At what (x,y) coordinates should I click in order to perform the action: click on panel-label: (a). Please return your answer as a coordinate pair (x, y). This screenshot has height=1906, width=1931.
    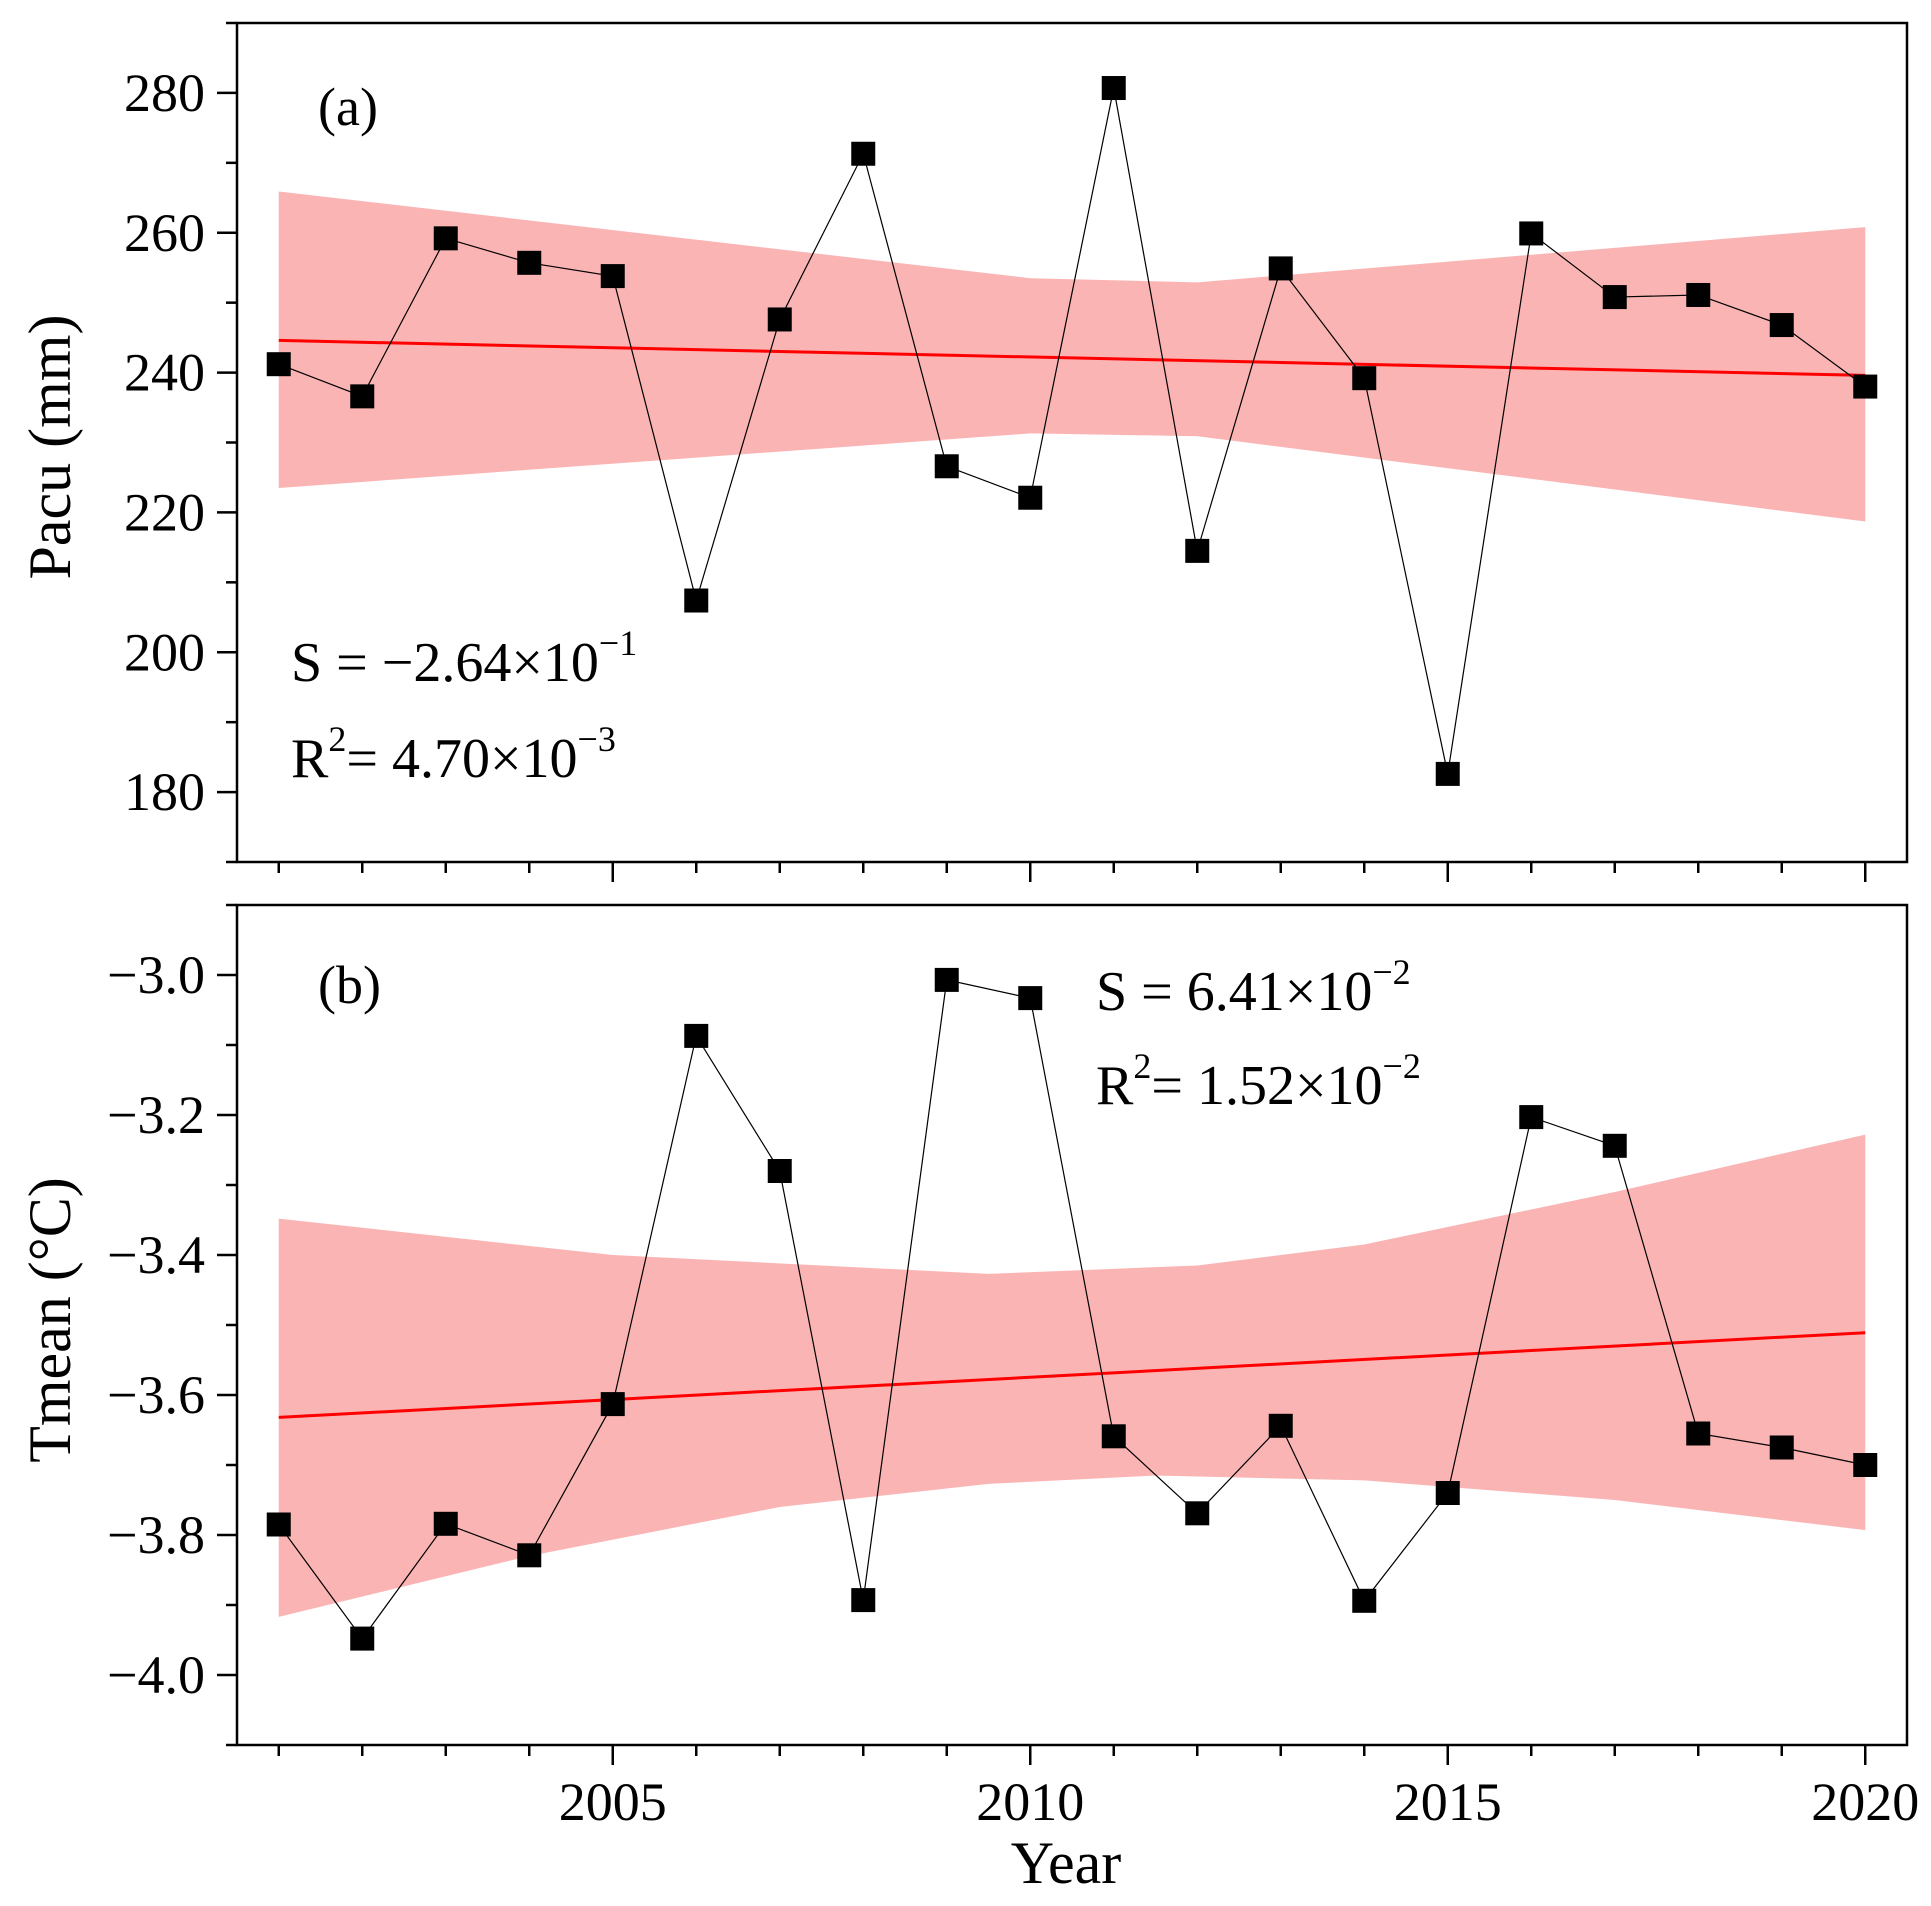
    Looking at the image, I should click on (348, 107).